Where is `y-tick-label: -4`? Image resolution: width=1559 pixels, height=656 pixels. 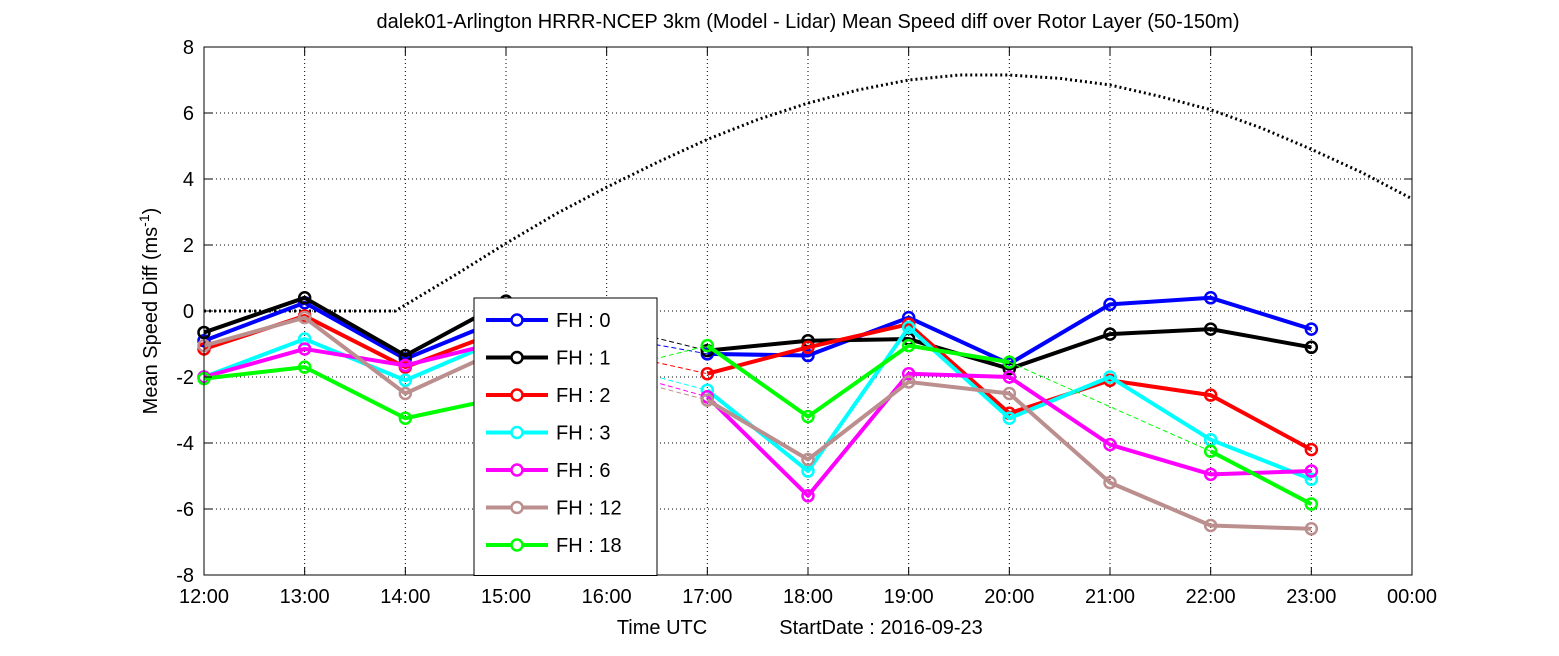 y-tick-label: -4 is located at coordinates (185, 444).